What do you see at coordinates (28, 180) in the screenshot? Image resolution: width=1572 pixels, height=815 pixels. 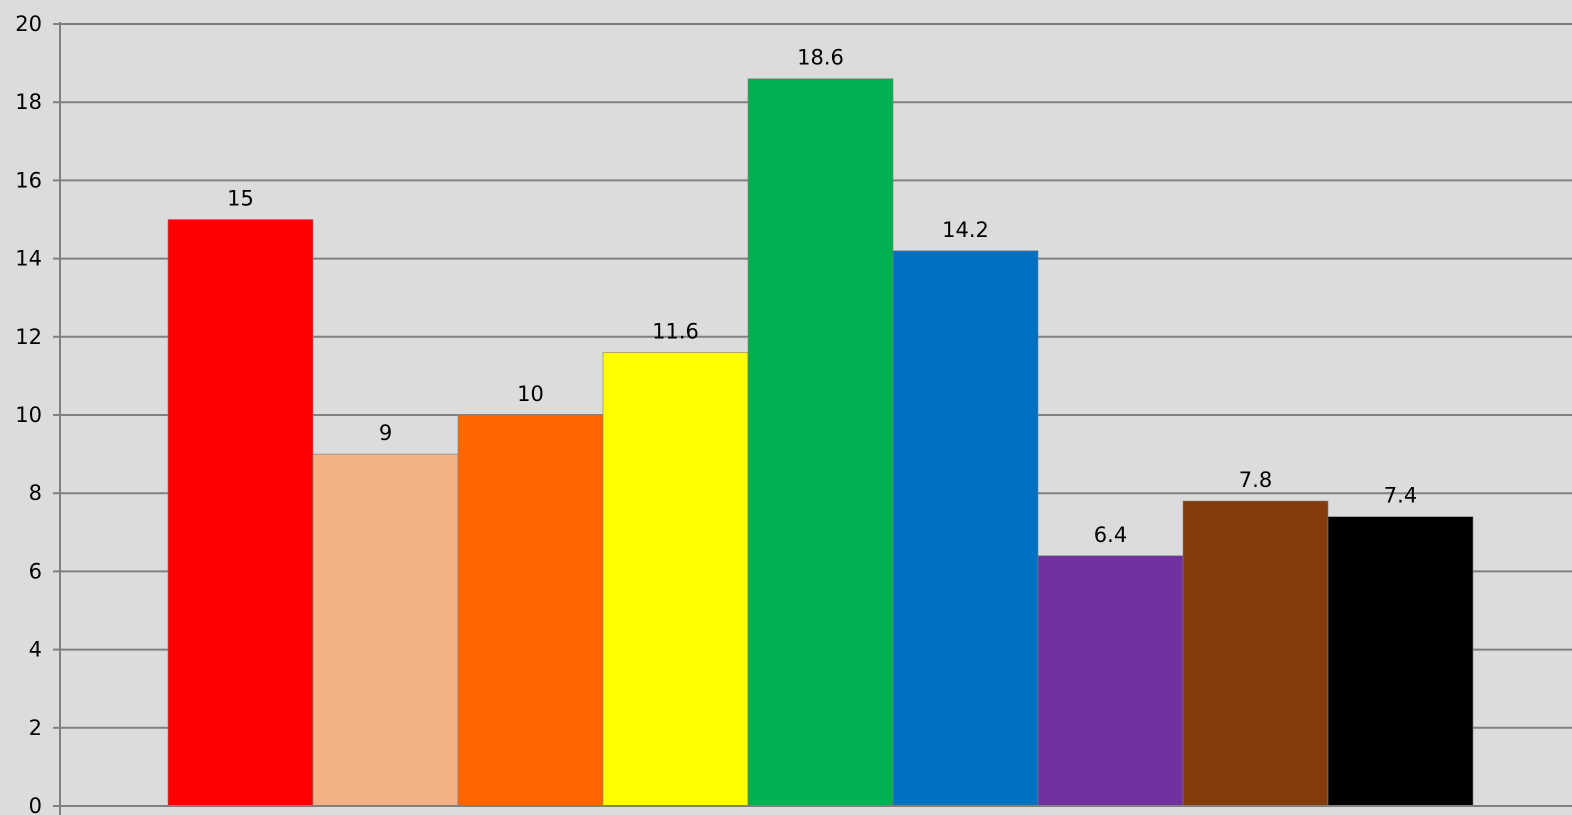 I see `y-tick-label: 16` at bounding box center [28, 180].